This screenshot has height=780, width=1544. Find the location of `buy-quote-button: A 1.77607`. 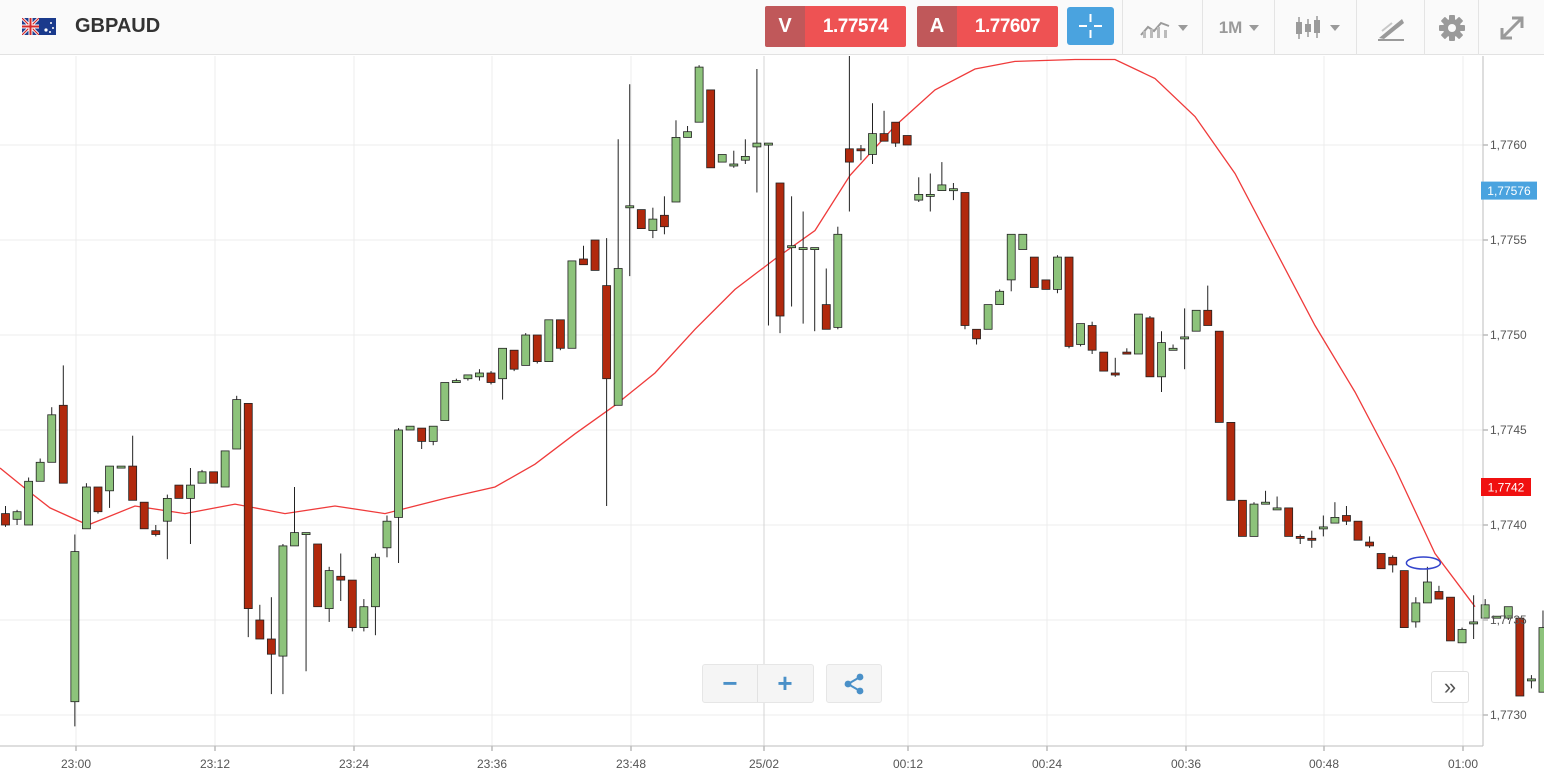

buy-quote-button: A 1.77607 is located at coordinates (987, 26).